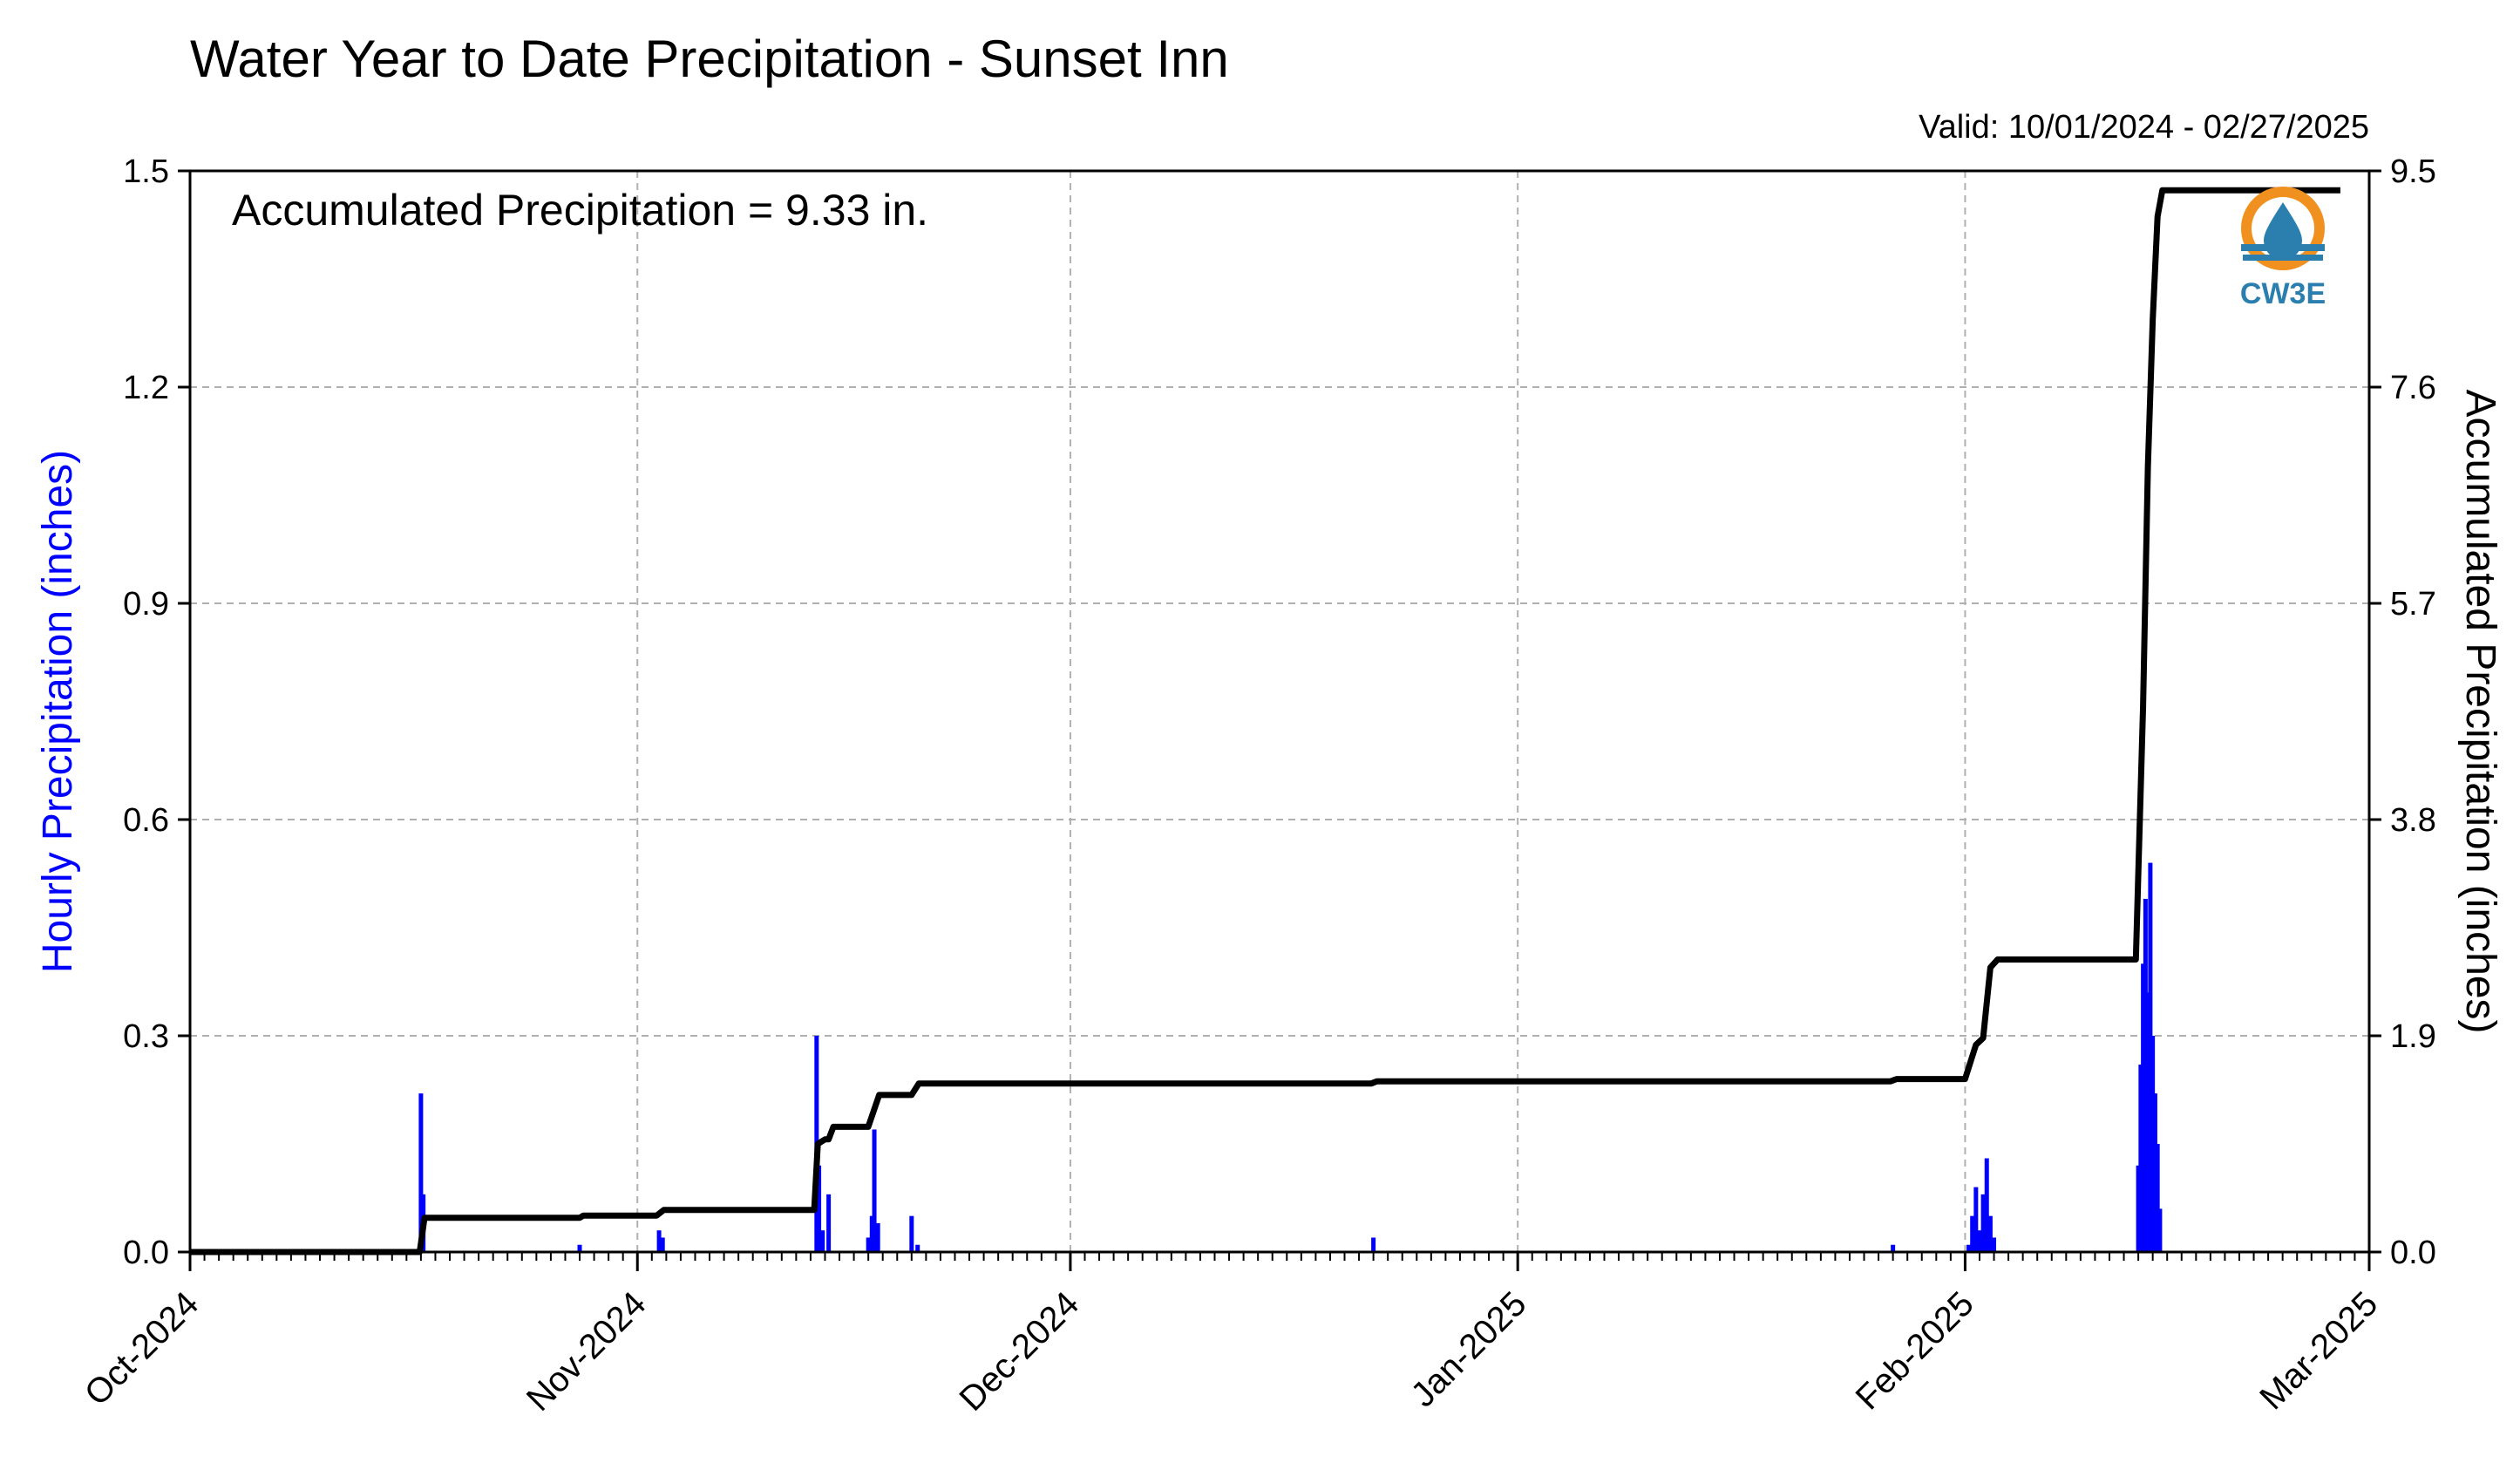  I want to click on valid-date-range: Valid: 10/01/2024 - 02/27/2025, so click(2144, 127).